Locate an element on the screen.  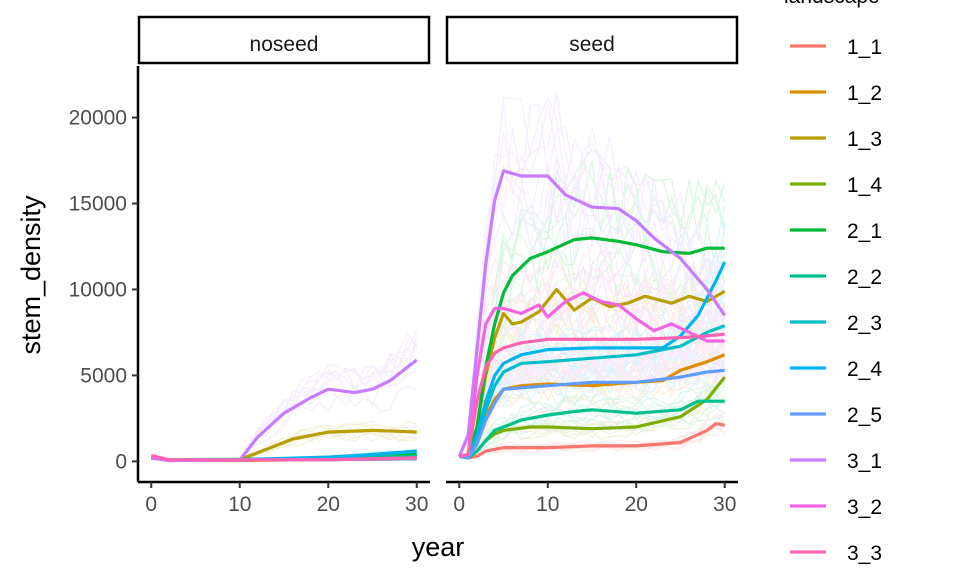
legend-label: 1_3 is located at coordinates (864, 139).